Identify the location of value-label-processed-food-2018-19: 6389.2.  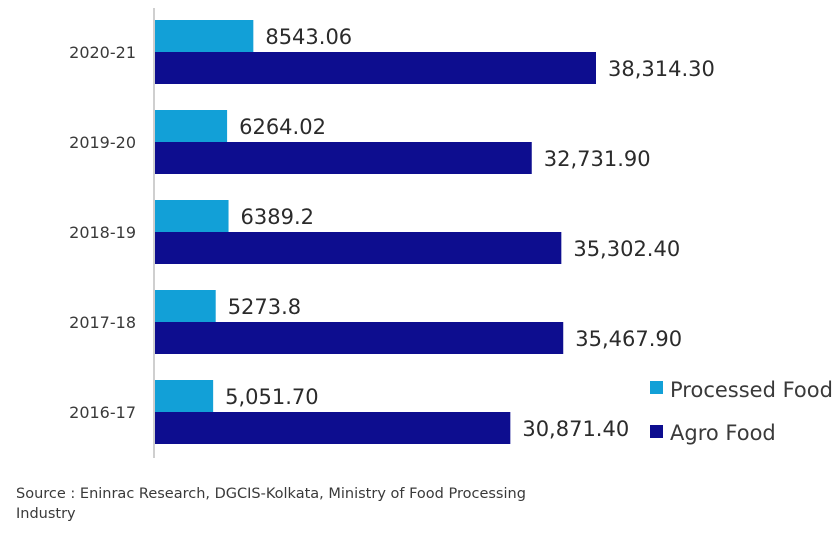
(277, 217).